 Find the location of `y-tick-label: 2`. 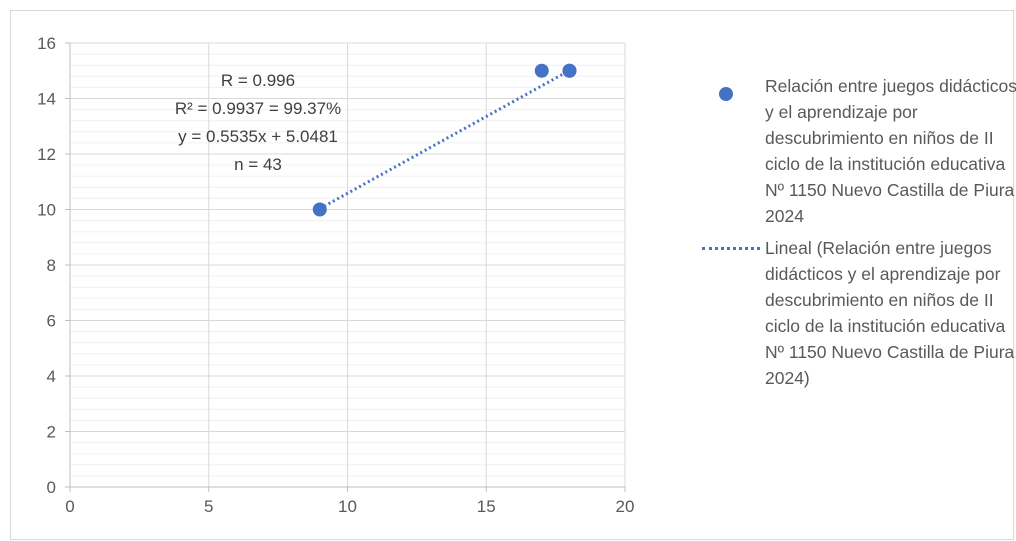

y-tick-label: 2 is located at coordinates (51, 432).